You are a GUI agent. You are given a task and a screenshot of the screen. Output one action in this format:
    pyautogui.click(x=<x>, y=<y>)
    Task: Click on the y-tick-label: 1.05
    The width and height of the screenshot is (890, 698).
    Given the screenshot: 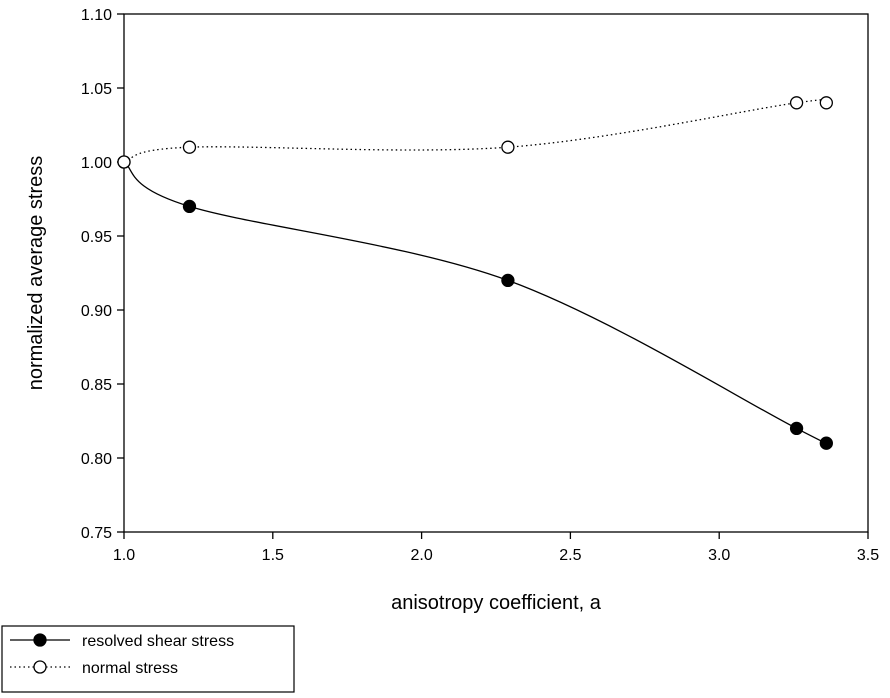 What is the action you would take?
    pyautogui.click(x=96, y=89)
    